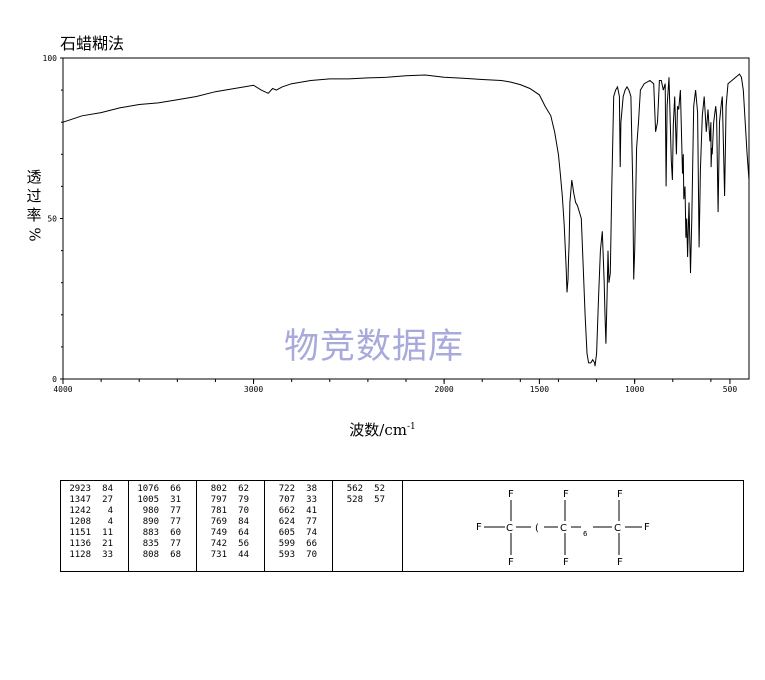 This screenshot has width=765, height=680. I want to click on y-axis-label-char: 透, so click(34, 177).